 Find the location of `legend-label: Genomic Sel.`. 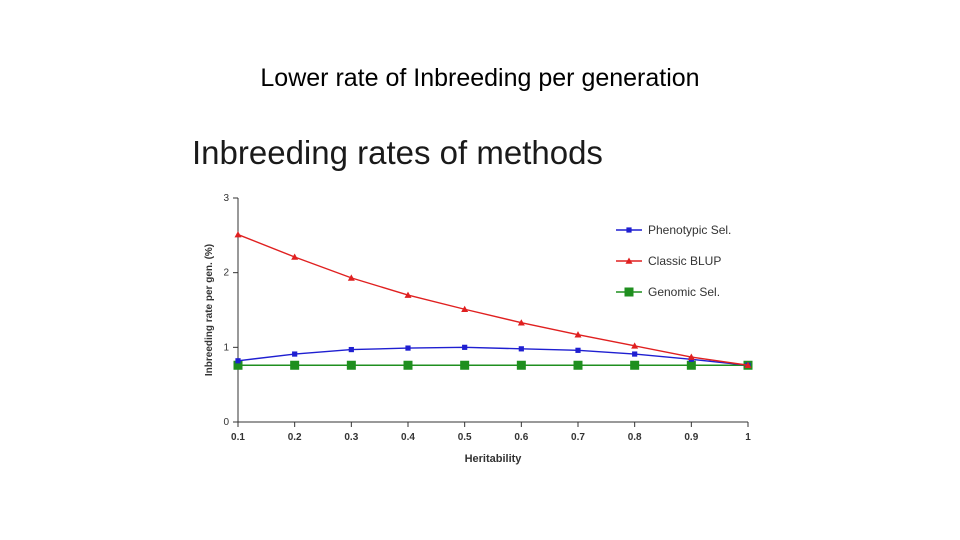

legend-label: Genomic Sel. is located at coordinates (684, 292).